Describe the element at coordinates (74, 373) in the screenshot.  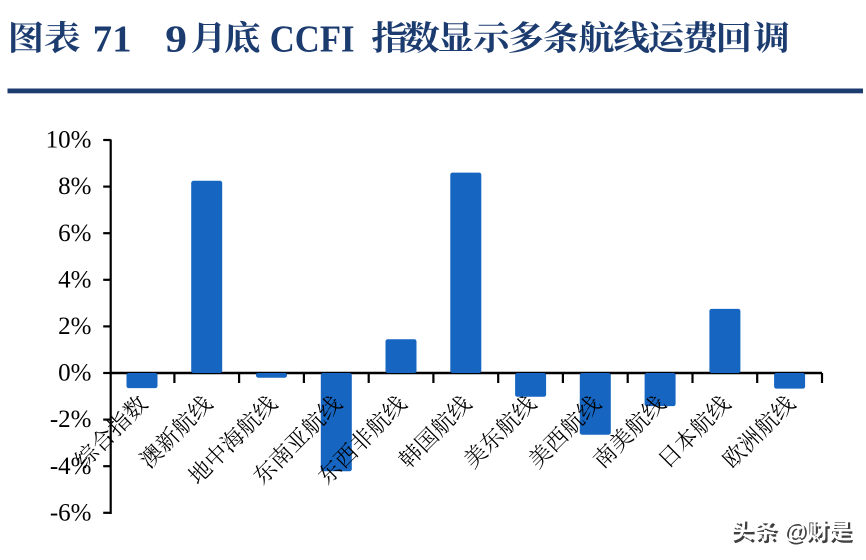
I see `svg-text: 0%` at that location.